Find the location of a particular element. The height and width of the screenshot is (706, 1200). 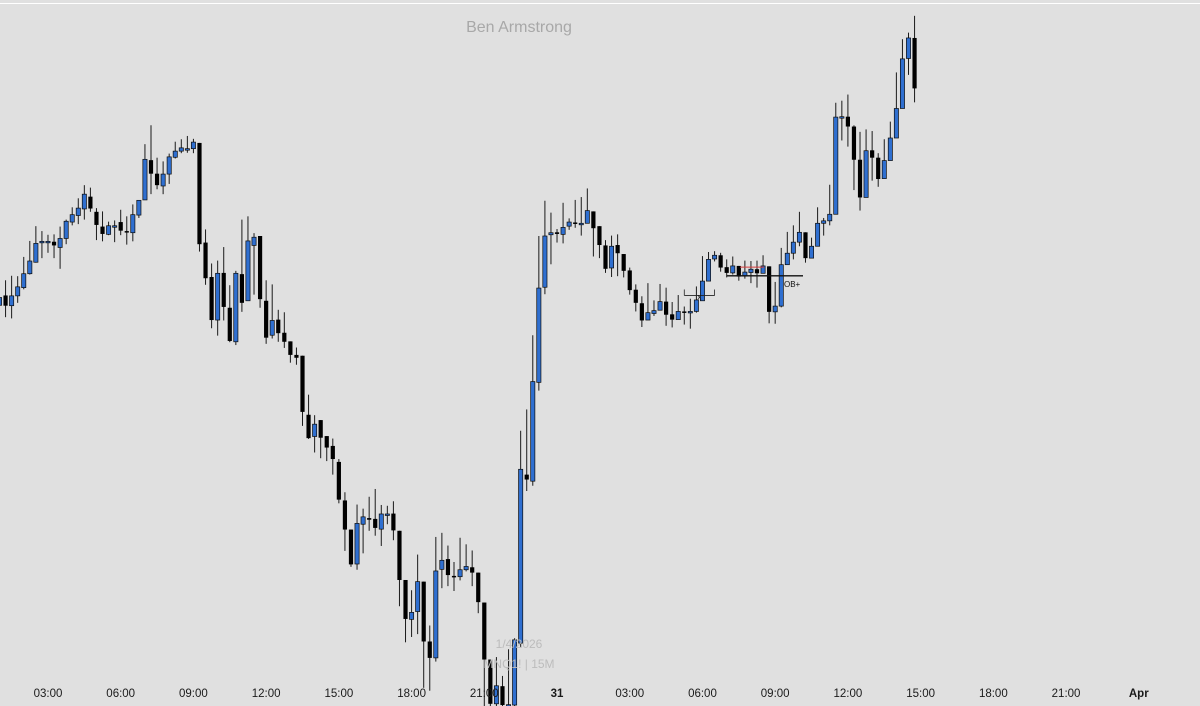

watermark-date: 1/4/2026 is located at coordinates (519, 644).